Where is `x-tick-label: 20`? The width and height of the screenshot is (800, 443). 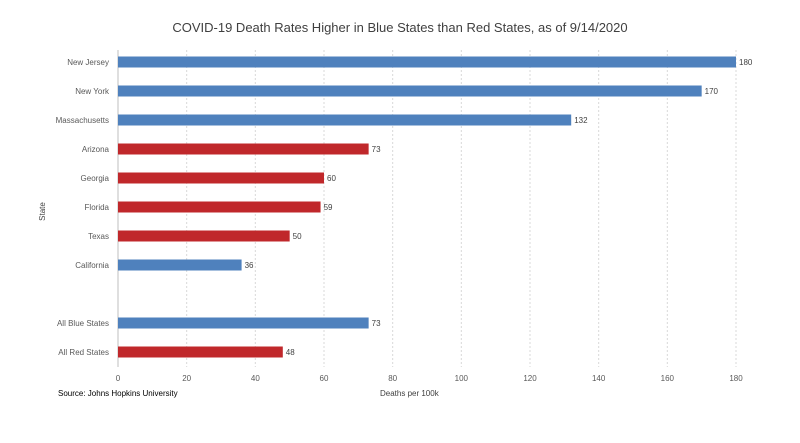 x-tick-label: 20 is located at coordinates (186, 378).